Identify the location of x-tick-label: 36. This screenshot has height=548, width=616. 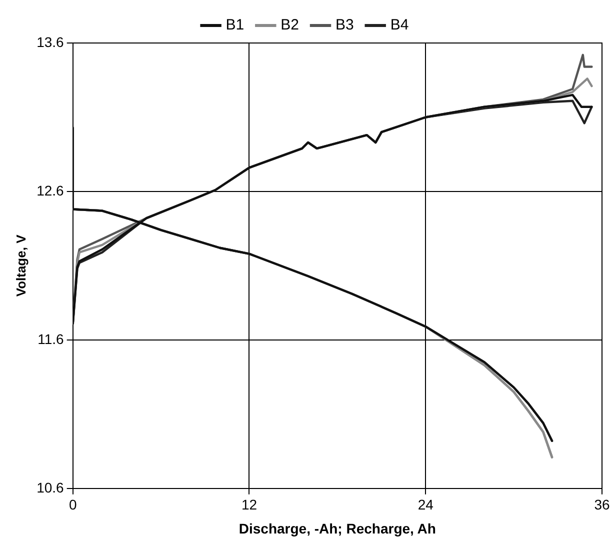
(602, 504).